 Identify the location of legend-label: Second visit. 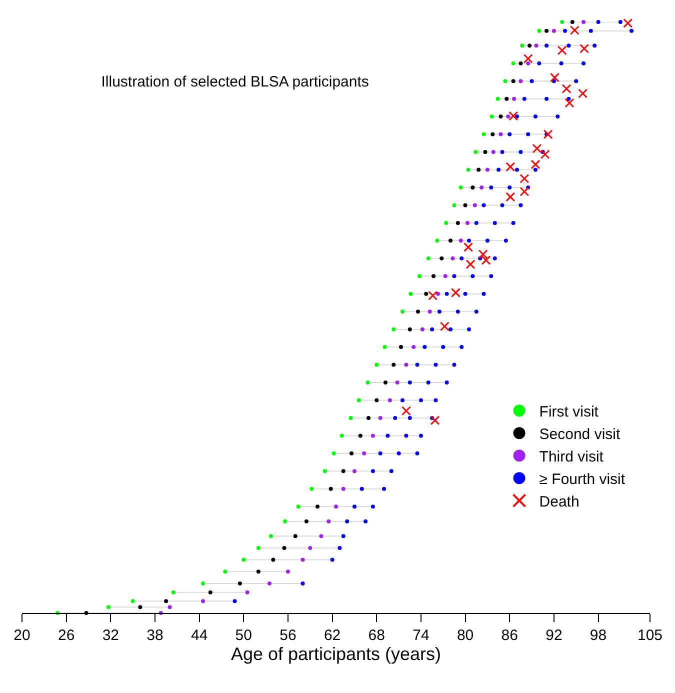
(580, 434).